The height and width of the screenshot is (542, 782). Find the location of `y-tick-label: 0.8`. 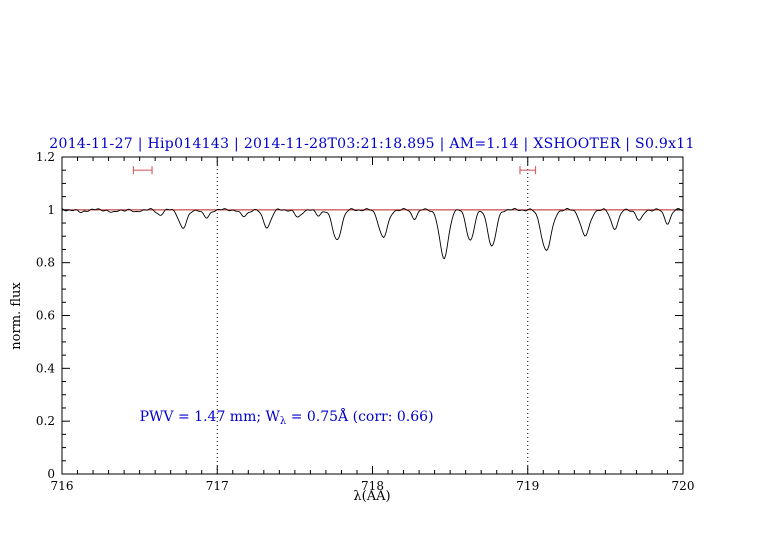

y-tick-label: 0.8 is located at coordinates (45, 263).